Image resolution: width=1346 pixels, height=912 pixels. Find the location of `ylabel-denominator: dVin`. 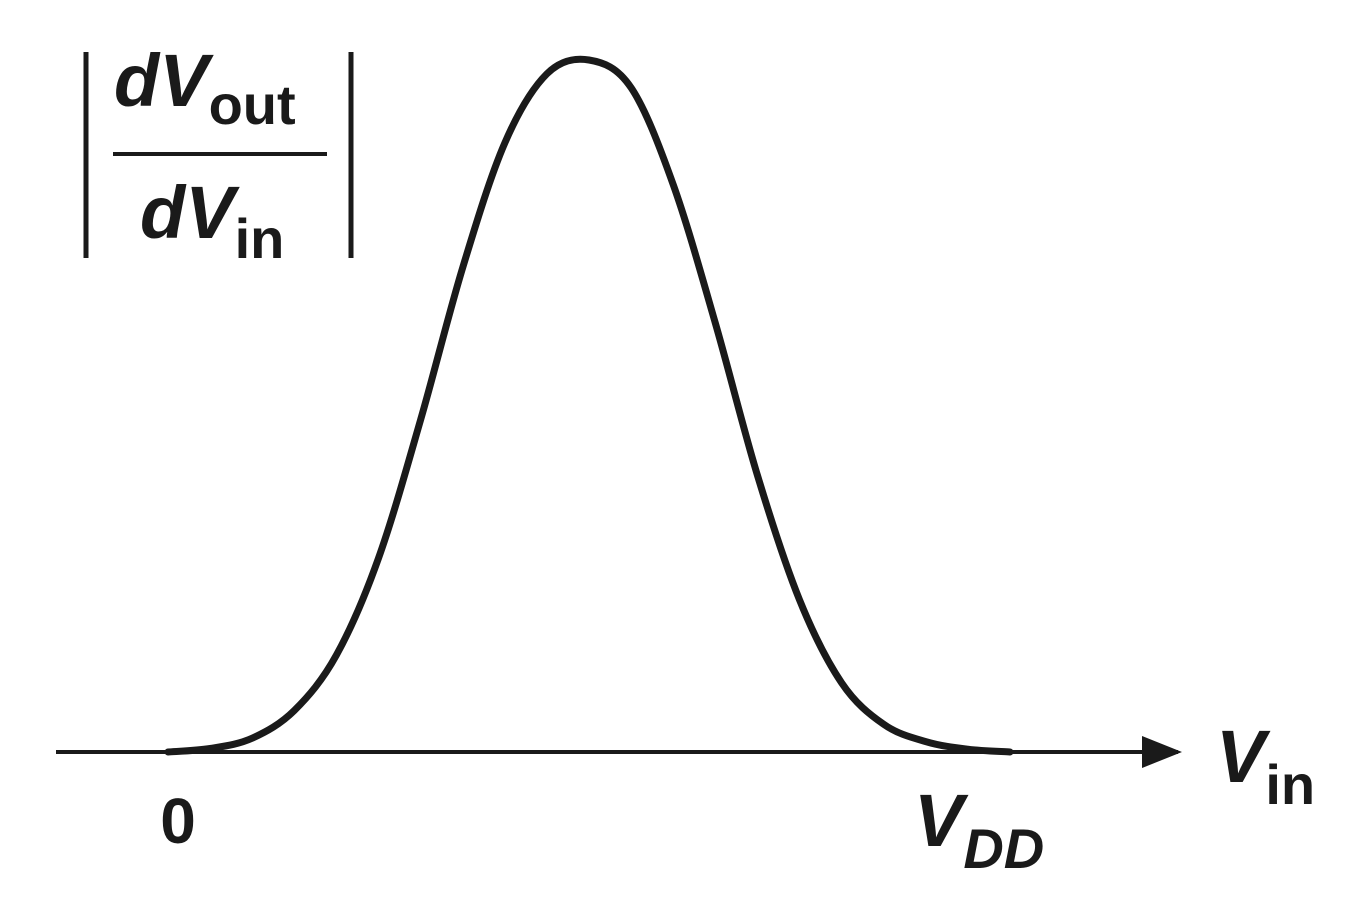

ylabel-denominator: dVin is located at coordinates (212, 220).